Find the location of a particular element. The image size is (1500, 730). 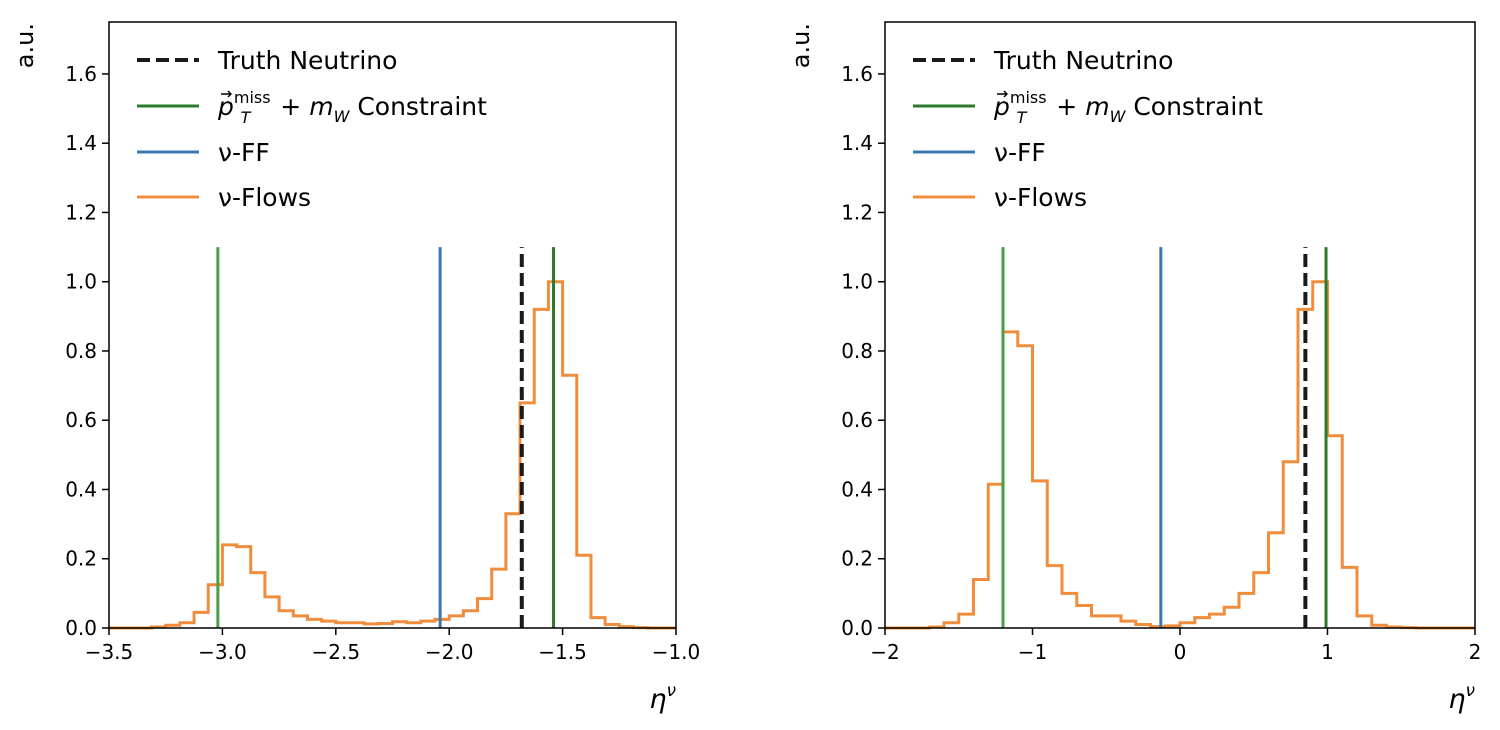

x-tick-label: −3.5 is located at coordinates (109, 652).